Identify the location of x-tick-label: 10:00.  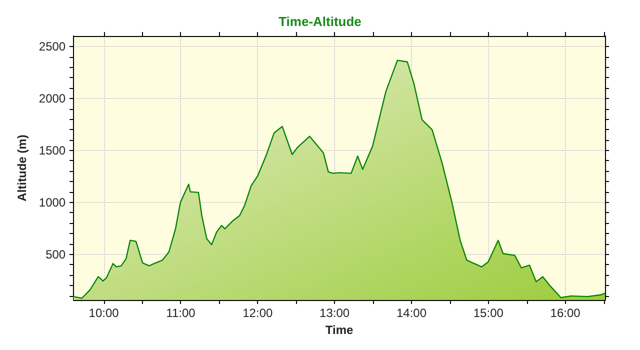
(104, 313).